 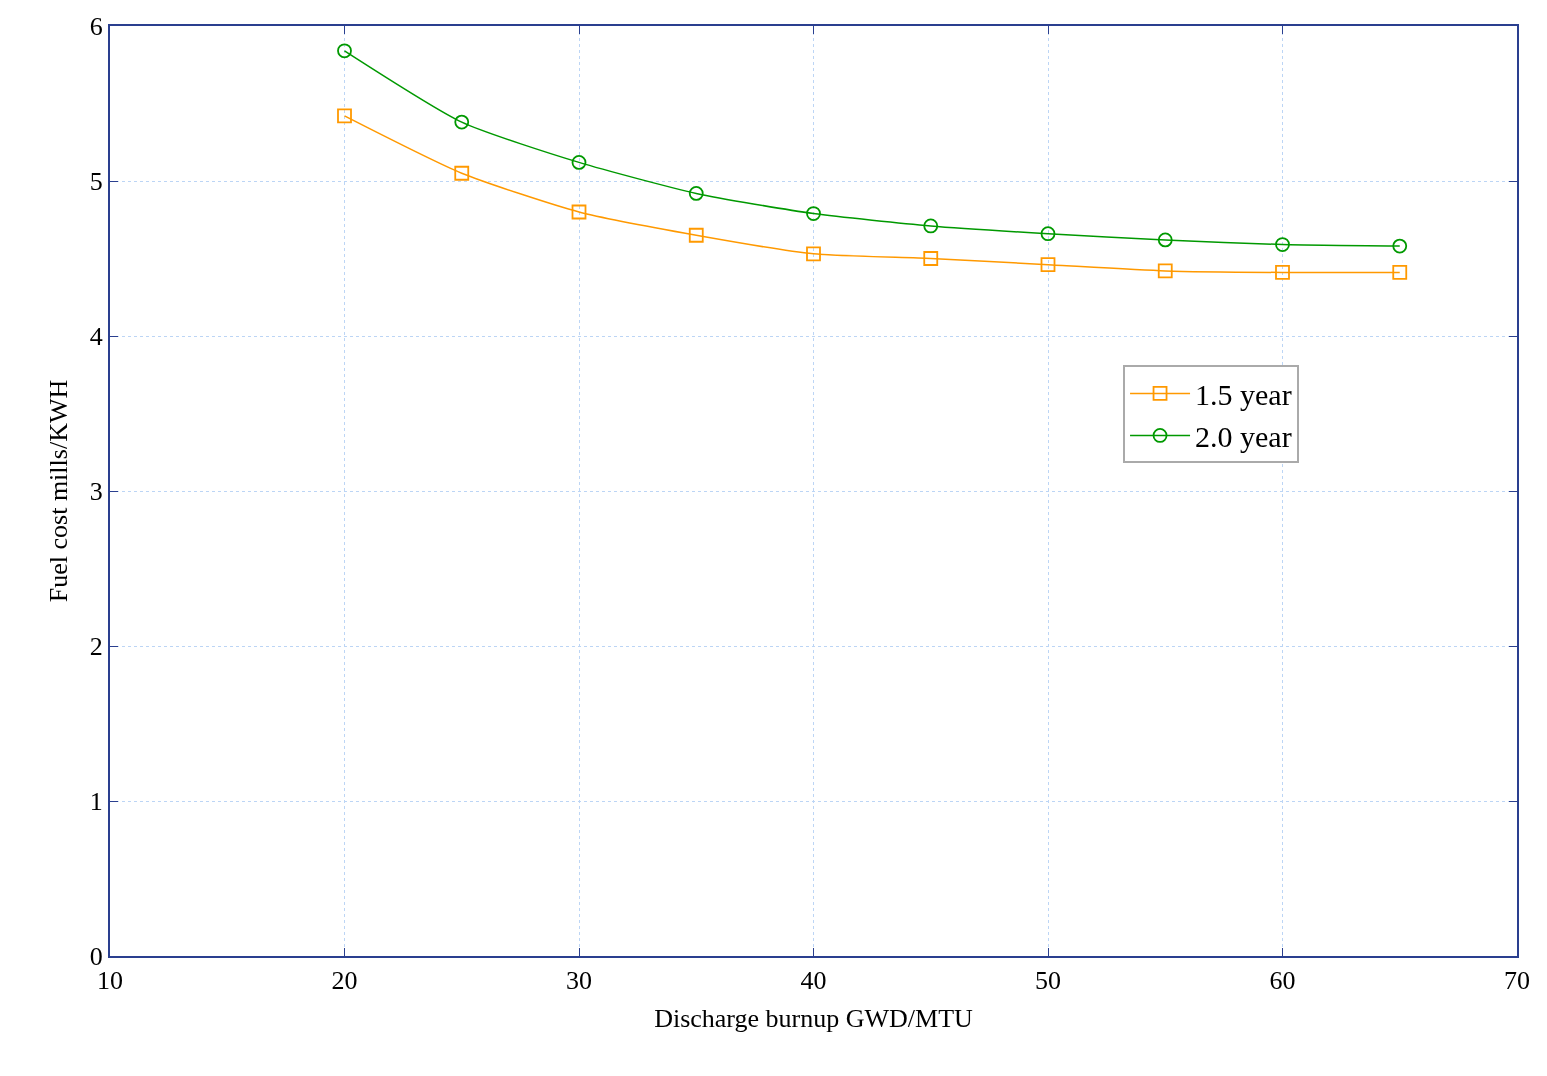 I want to click on x-tick-label: 60, so click(x=1282, y=981).